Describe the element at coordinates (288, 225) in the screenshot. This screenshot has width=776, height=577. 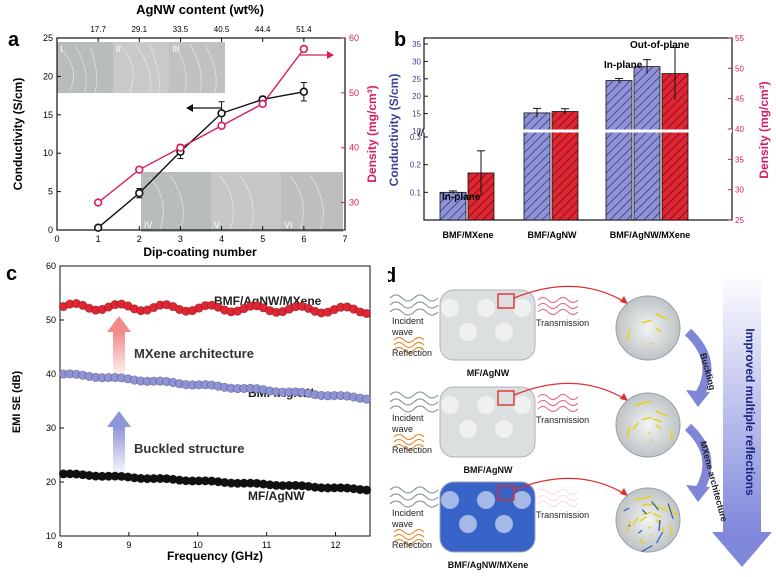
I see `inset-label: VI` at that location.